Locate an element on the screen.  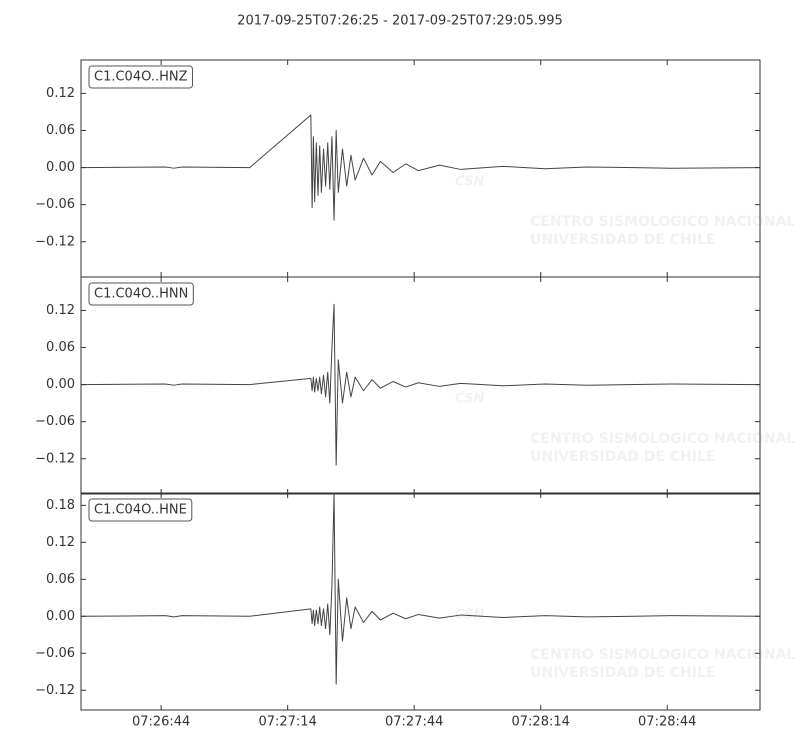
x-tick-label: 07:27:44 is located at coordinates (414, 722).